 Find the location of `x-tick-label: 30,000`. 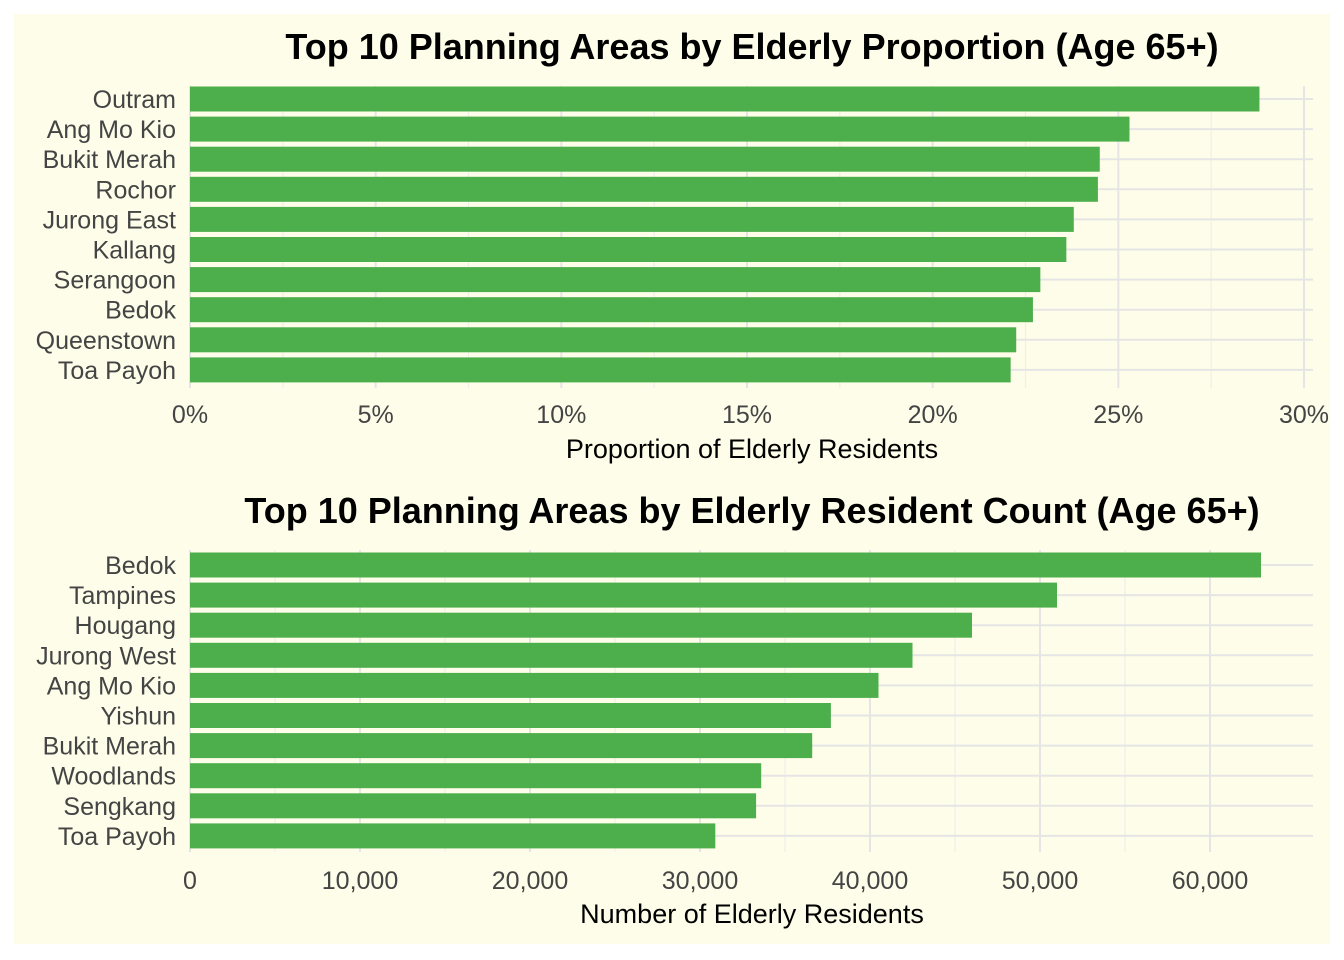

x-tick-label: 30,000 is located at coordinates (700, 881).